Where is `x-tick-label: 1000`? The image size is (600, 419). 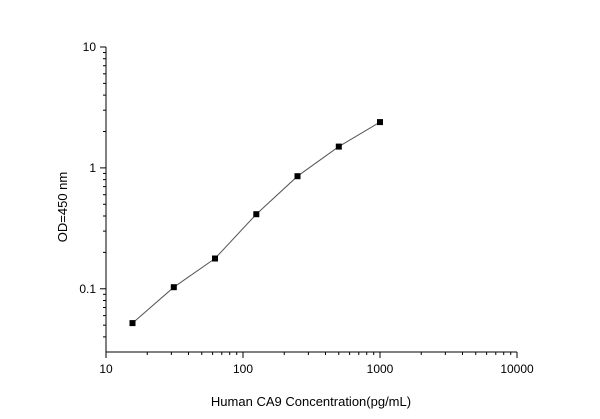 x-tick-label: 1000 is located at coordinates (380, 369).